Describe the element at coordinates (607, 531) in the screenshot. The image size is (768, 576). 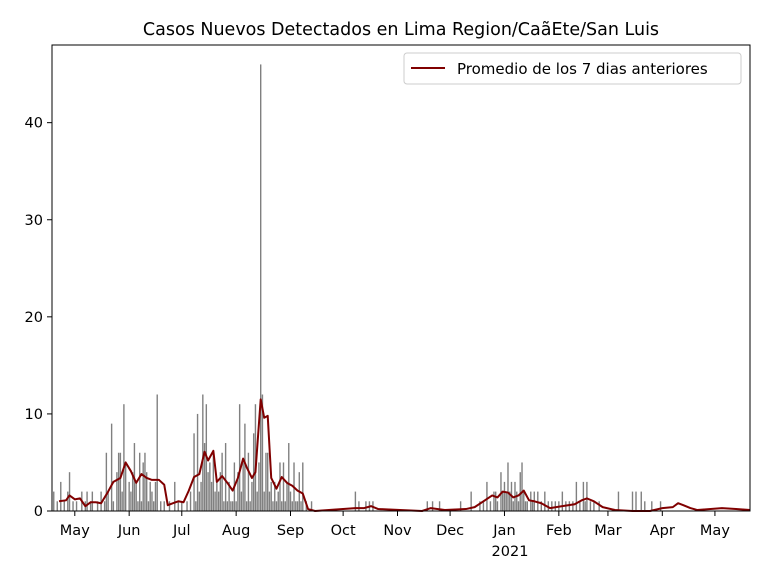
I see `x-tick-label: Mar` at that location.